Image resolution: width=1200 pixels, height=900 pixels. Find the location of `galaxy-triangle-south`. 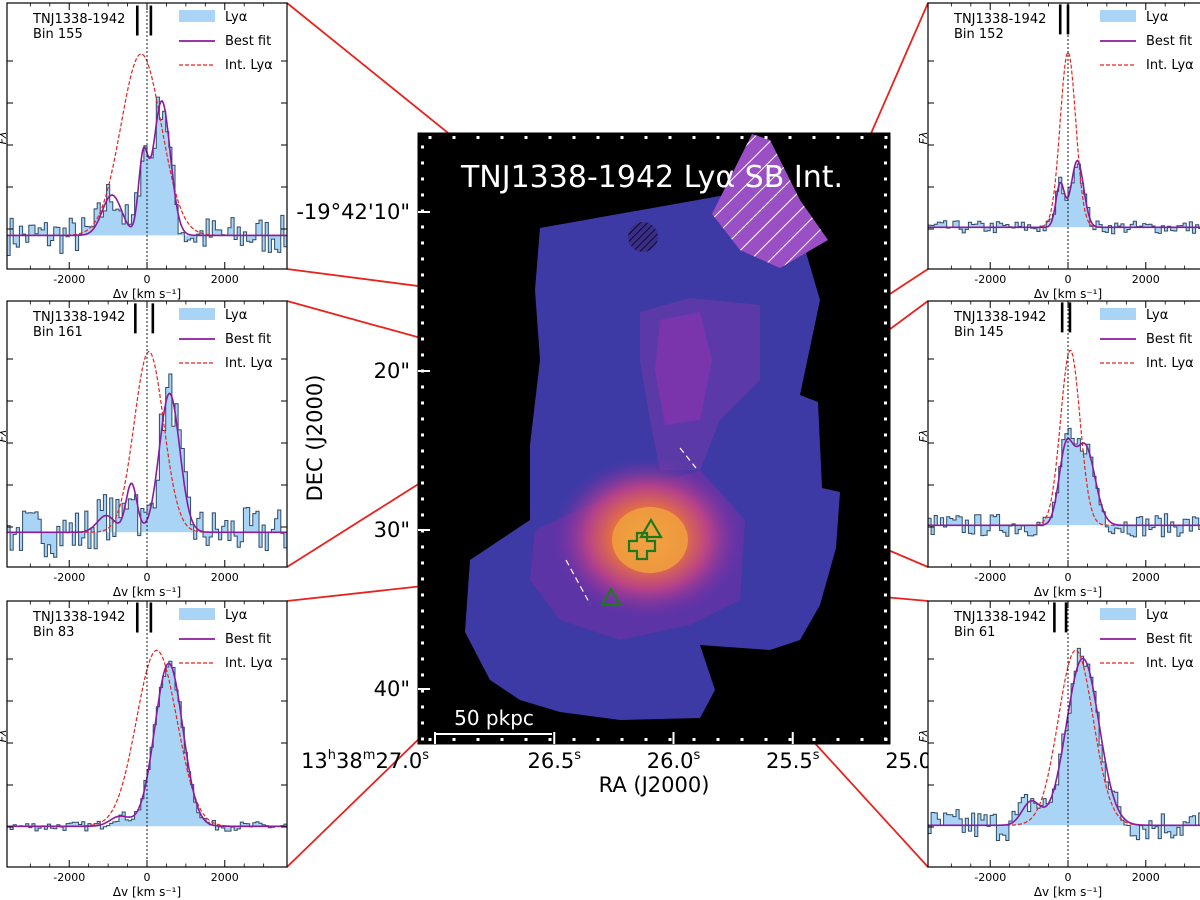

galaxy-triangle-south is located at coordinates (611, 596).